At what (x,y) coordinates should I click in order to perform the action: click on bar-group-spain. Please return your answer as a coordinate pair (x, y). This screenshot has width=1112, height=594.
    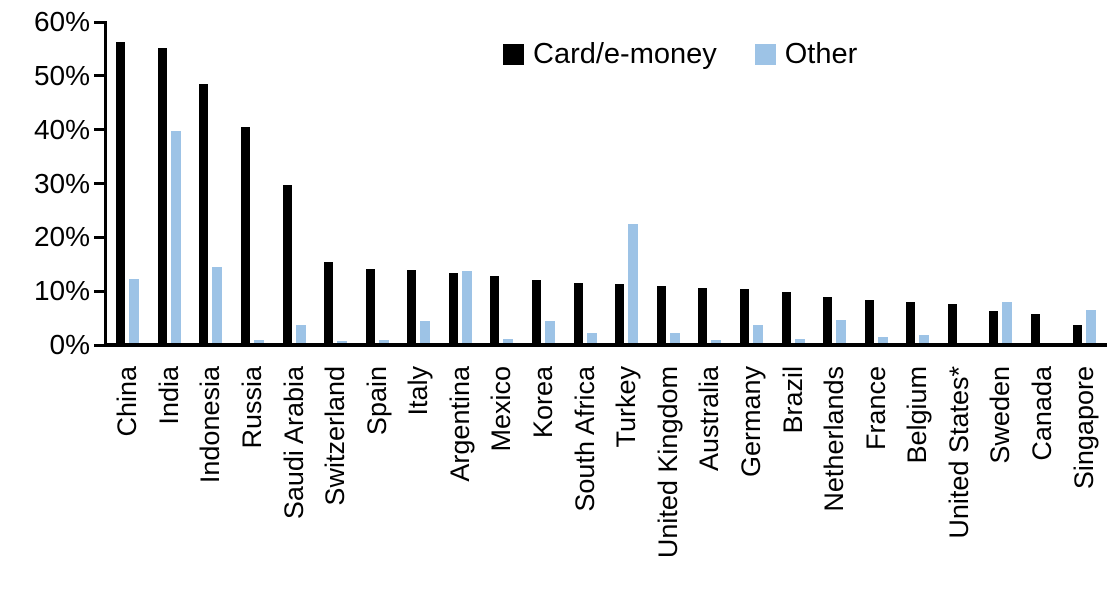
    Looking at the image, I should click on (377, 183).